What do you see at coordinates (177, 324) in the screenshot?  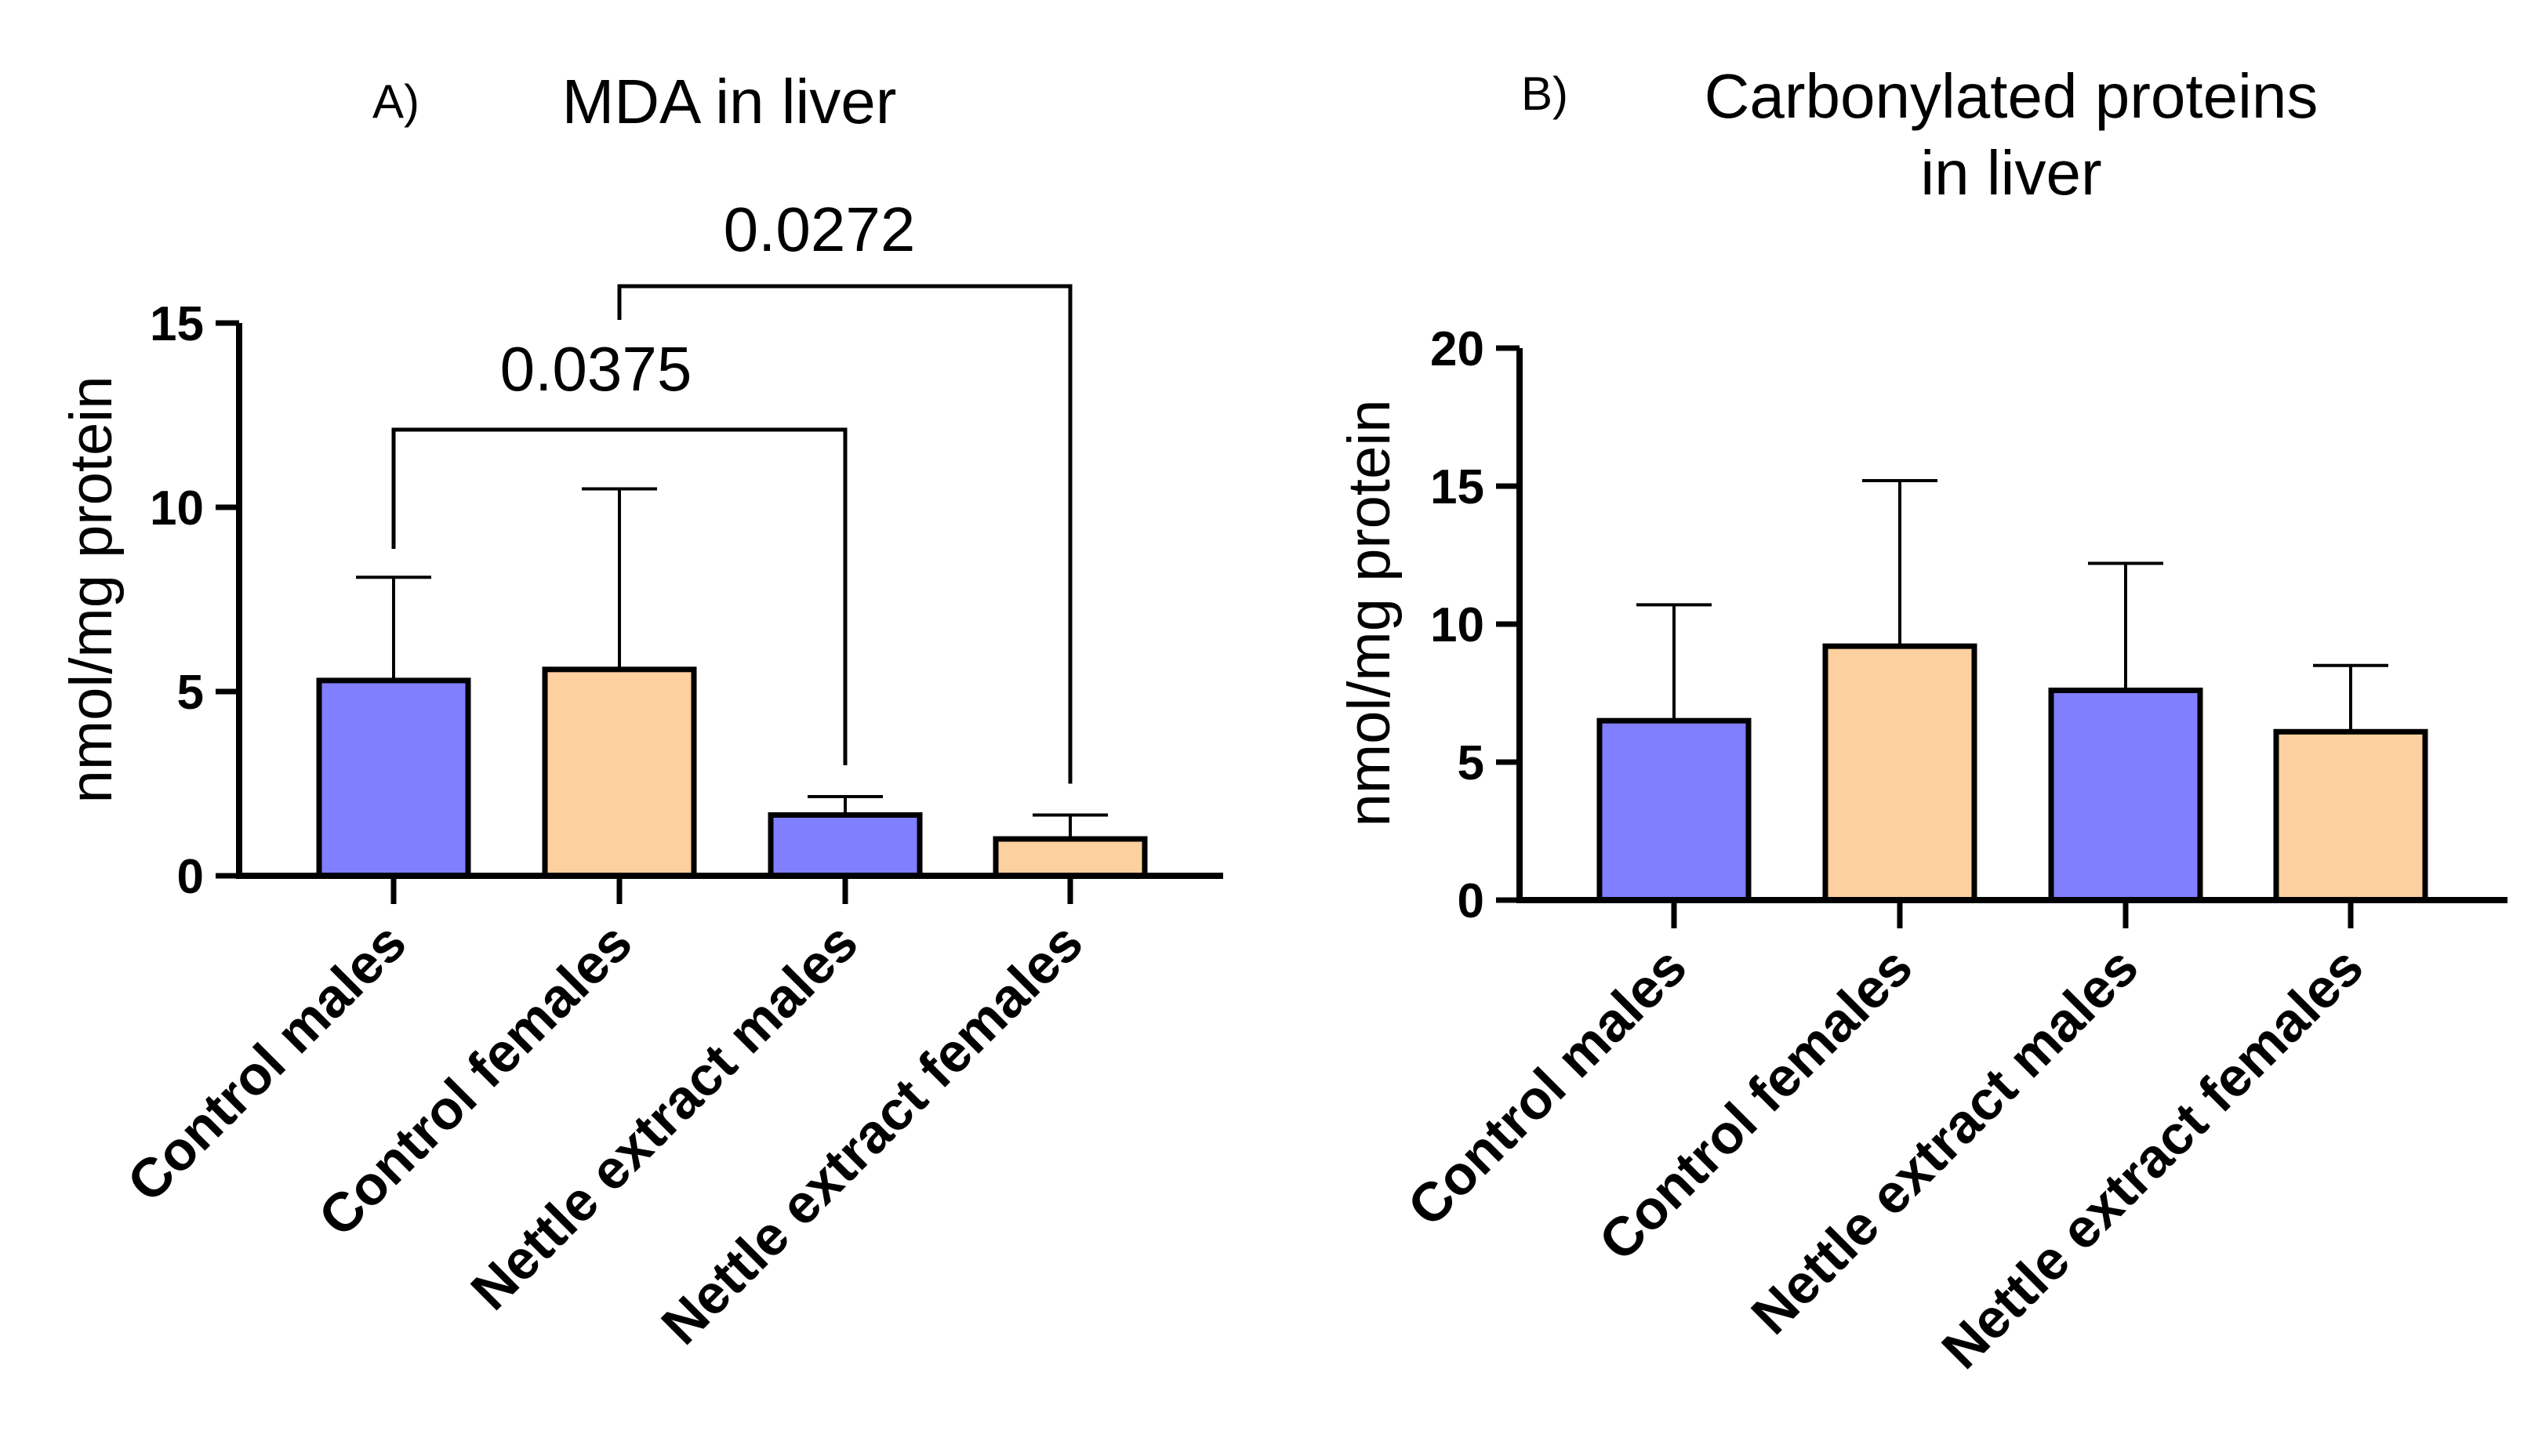 I see `panel-a-y-tick-label-15: 15` at bounding box center [177, 324].